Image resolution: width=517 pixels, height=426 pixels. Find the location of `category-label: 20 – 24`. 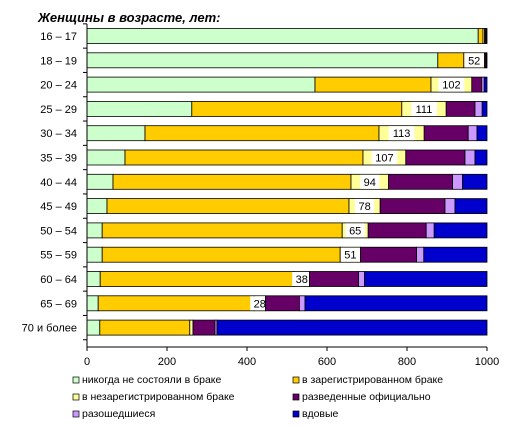

category-label: 20 – 24 is located at coordinates (58, 86).